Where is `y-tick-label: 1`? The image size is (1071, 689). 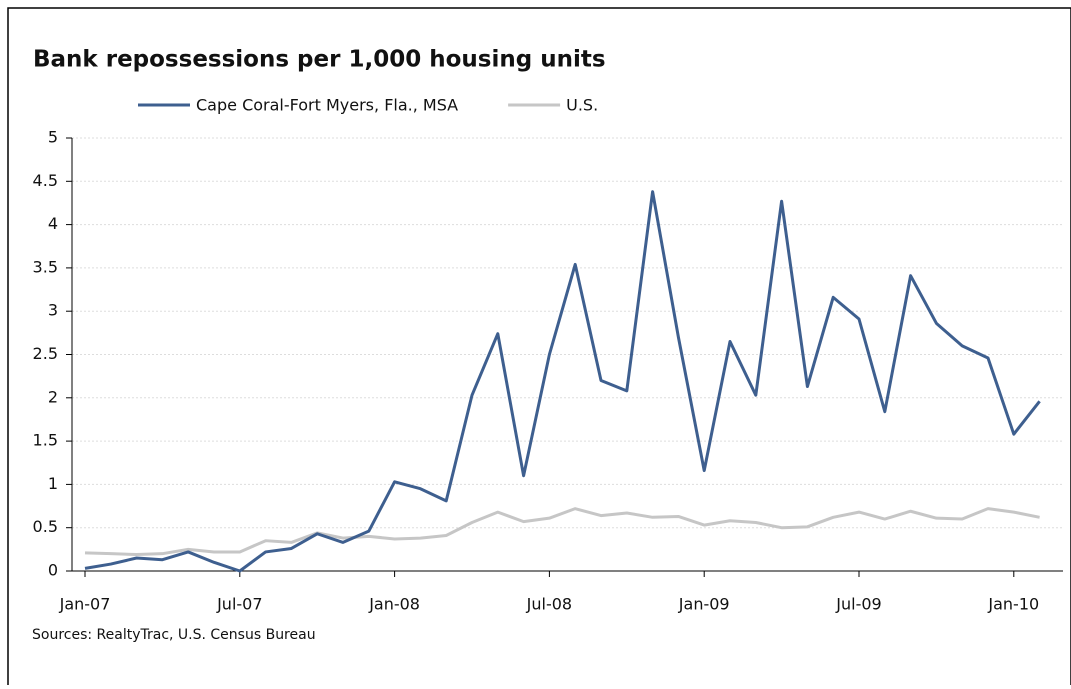
y-tick-label: 1 is located at coordinates (53, 483).